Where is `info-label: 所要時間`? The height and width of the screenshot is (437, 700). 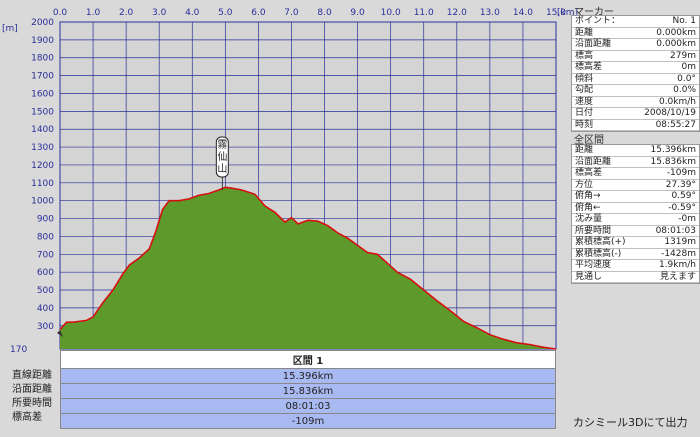 info-label: 所要時間 is located at coordinates (593, 230).